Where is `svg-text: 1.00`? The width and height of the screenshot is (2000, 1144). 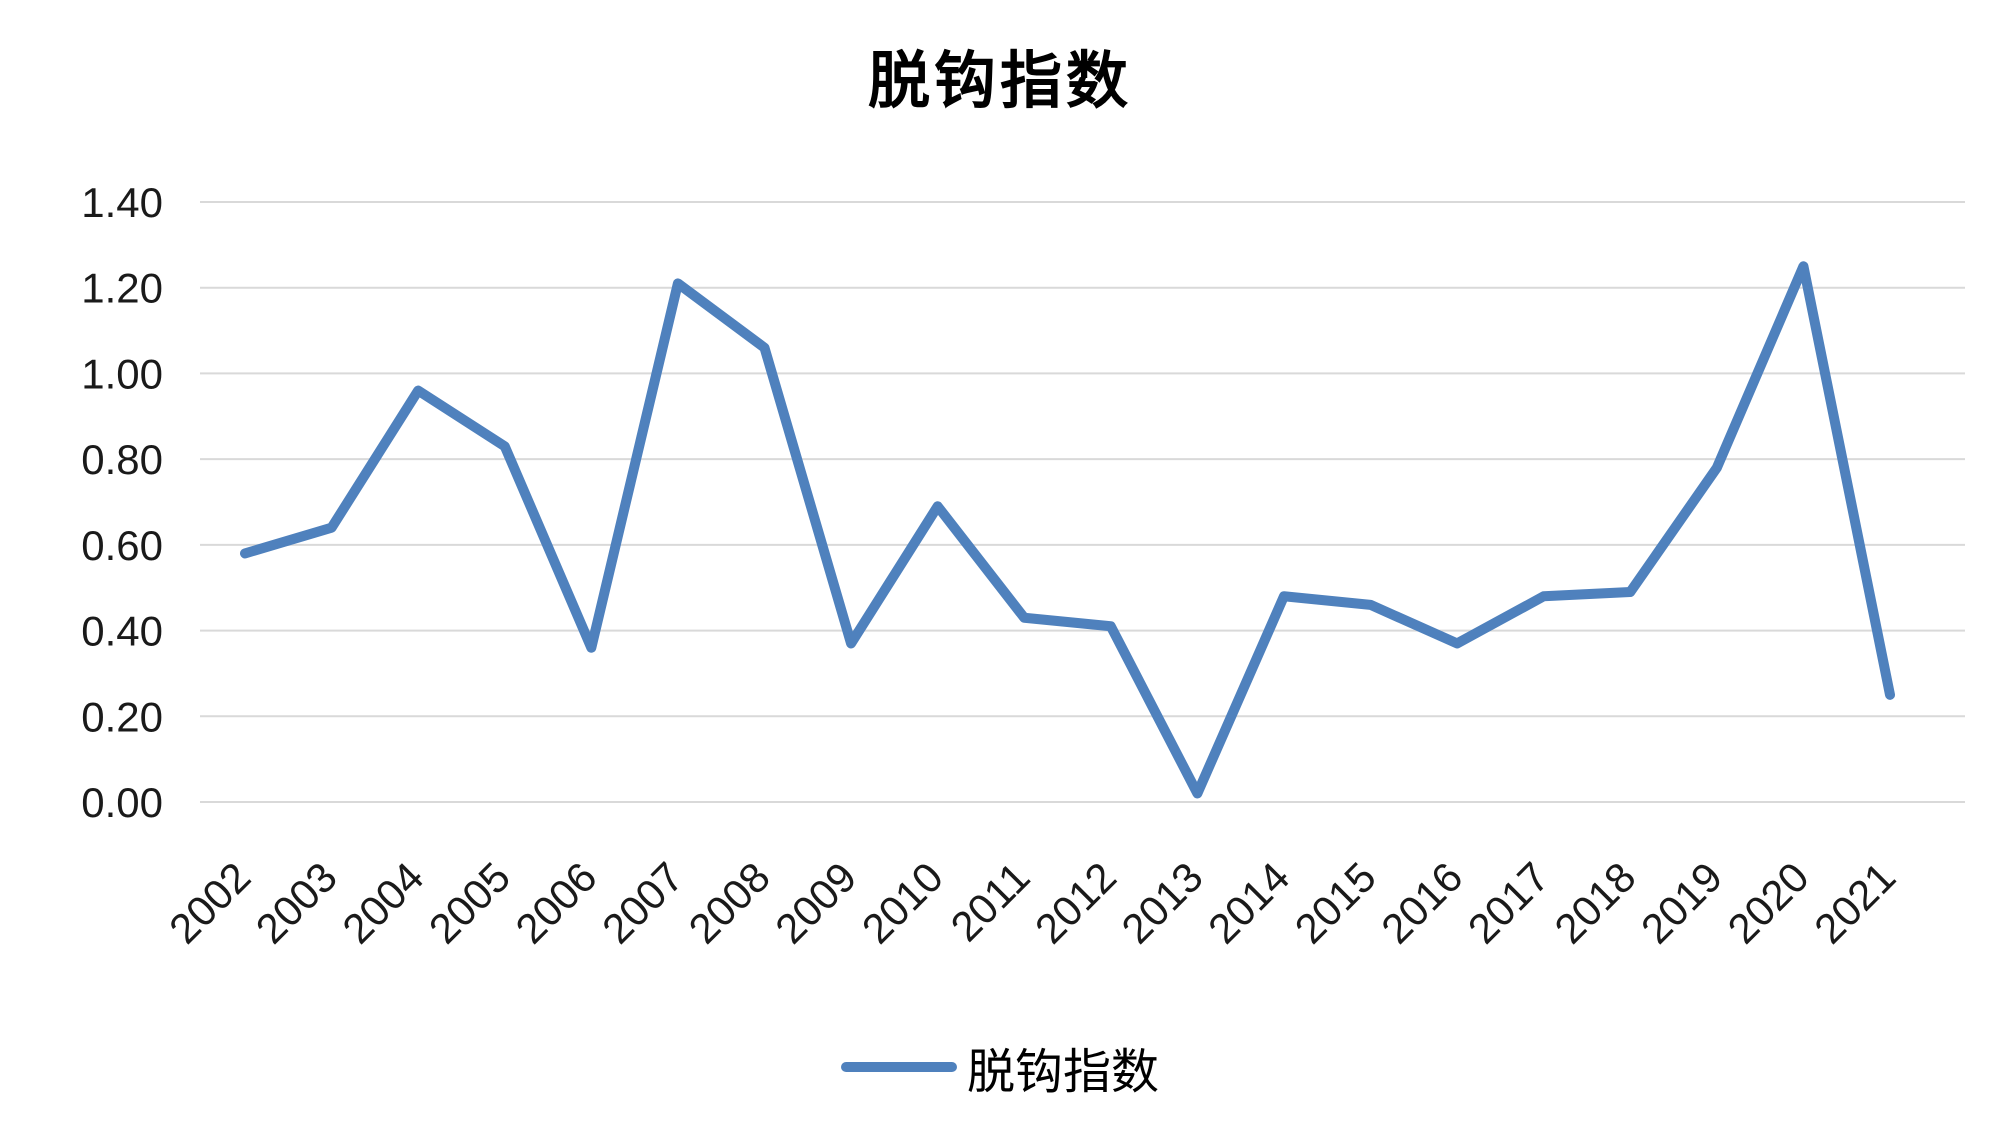 svg-text: 1.00 is located at coordinates (122, 373).